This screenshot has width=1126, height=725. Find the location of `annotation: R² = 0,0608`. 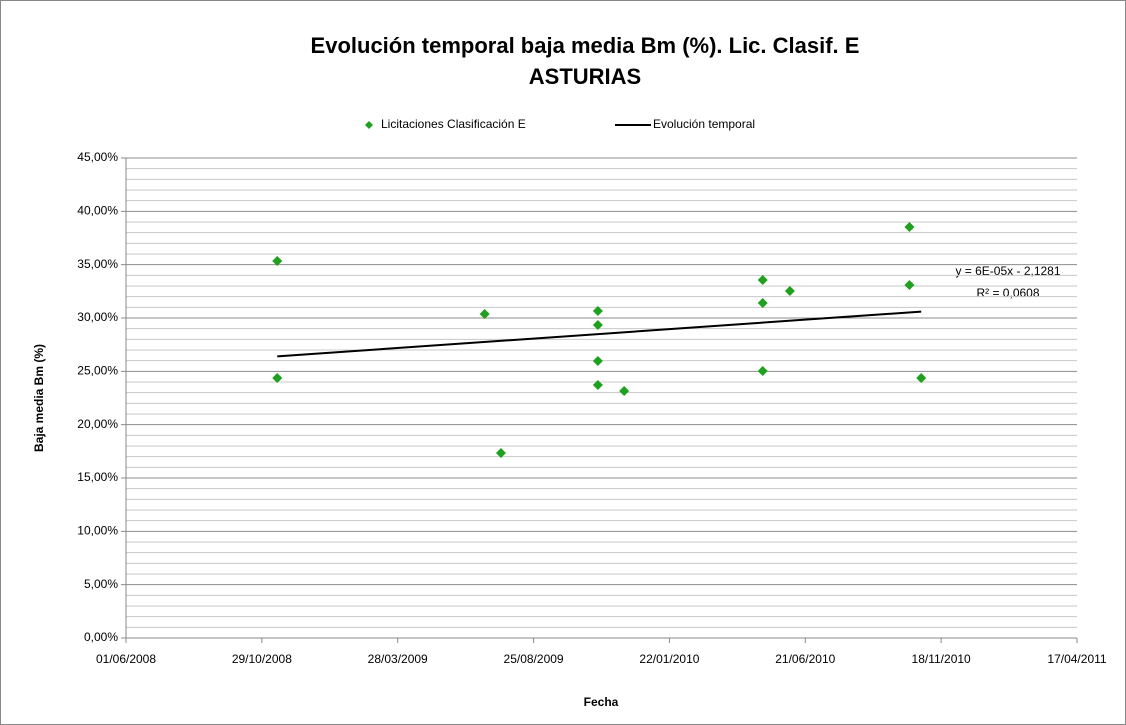

annotation: R² = 0,0608 is located at coordinates (1007, 293).